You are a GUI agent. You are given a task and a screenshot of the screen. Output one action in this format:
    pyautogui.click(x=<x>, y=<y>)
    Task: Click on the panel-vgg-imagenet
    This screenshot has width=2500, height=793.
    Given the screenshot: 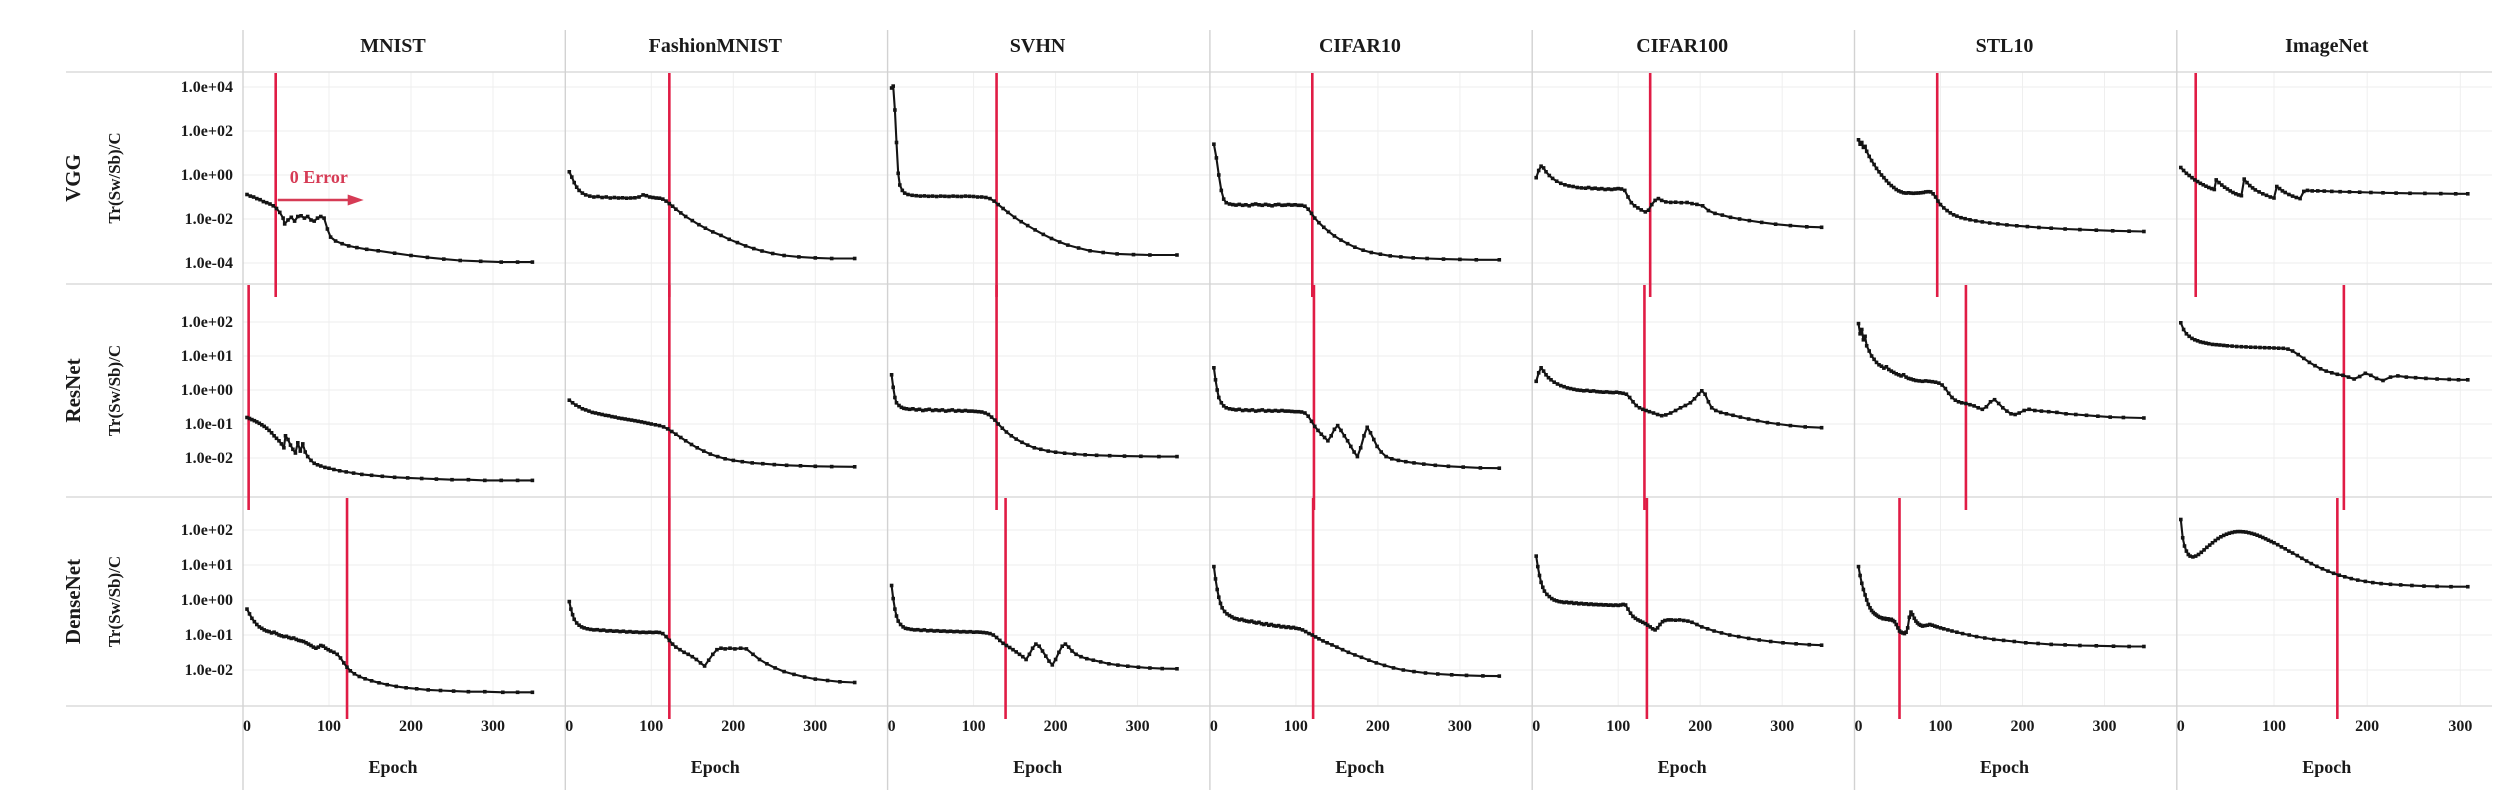 What is the action you would take?
    pyautogui.click(x=2324, y=185)
    